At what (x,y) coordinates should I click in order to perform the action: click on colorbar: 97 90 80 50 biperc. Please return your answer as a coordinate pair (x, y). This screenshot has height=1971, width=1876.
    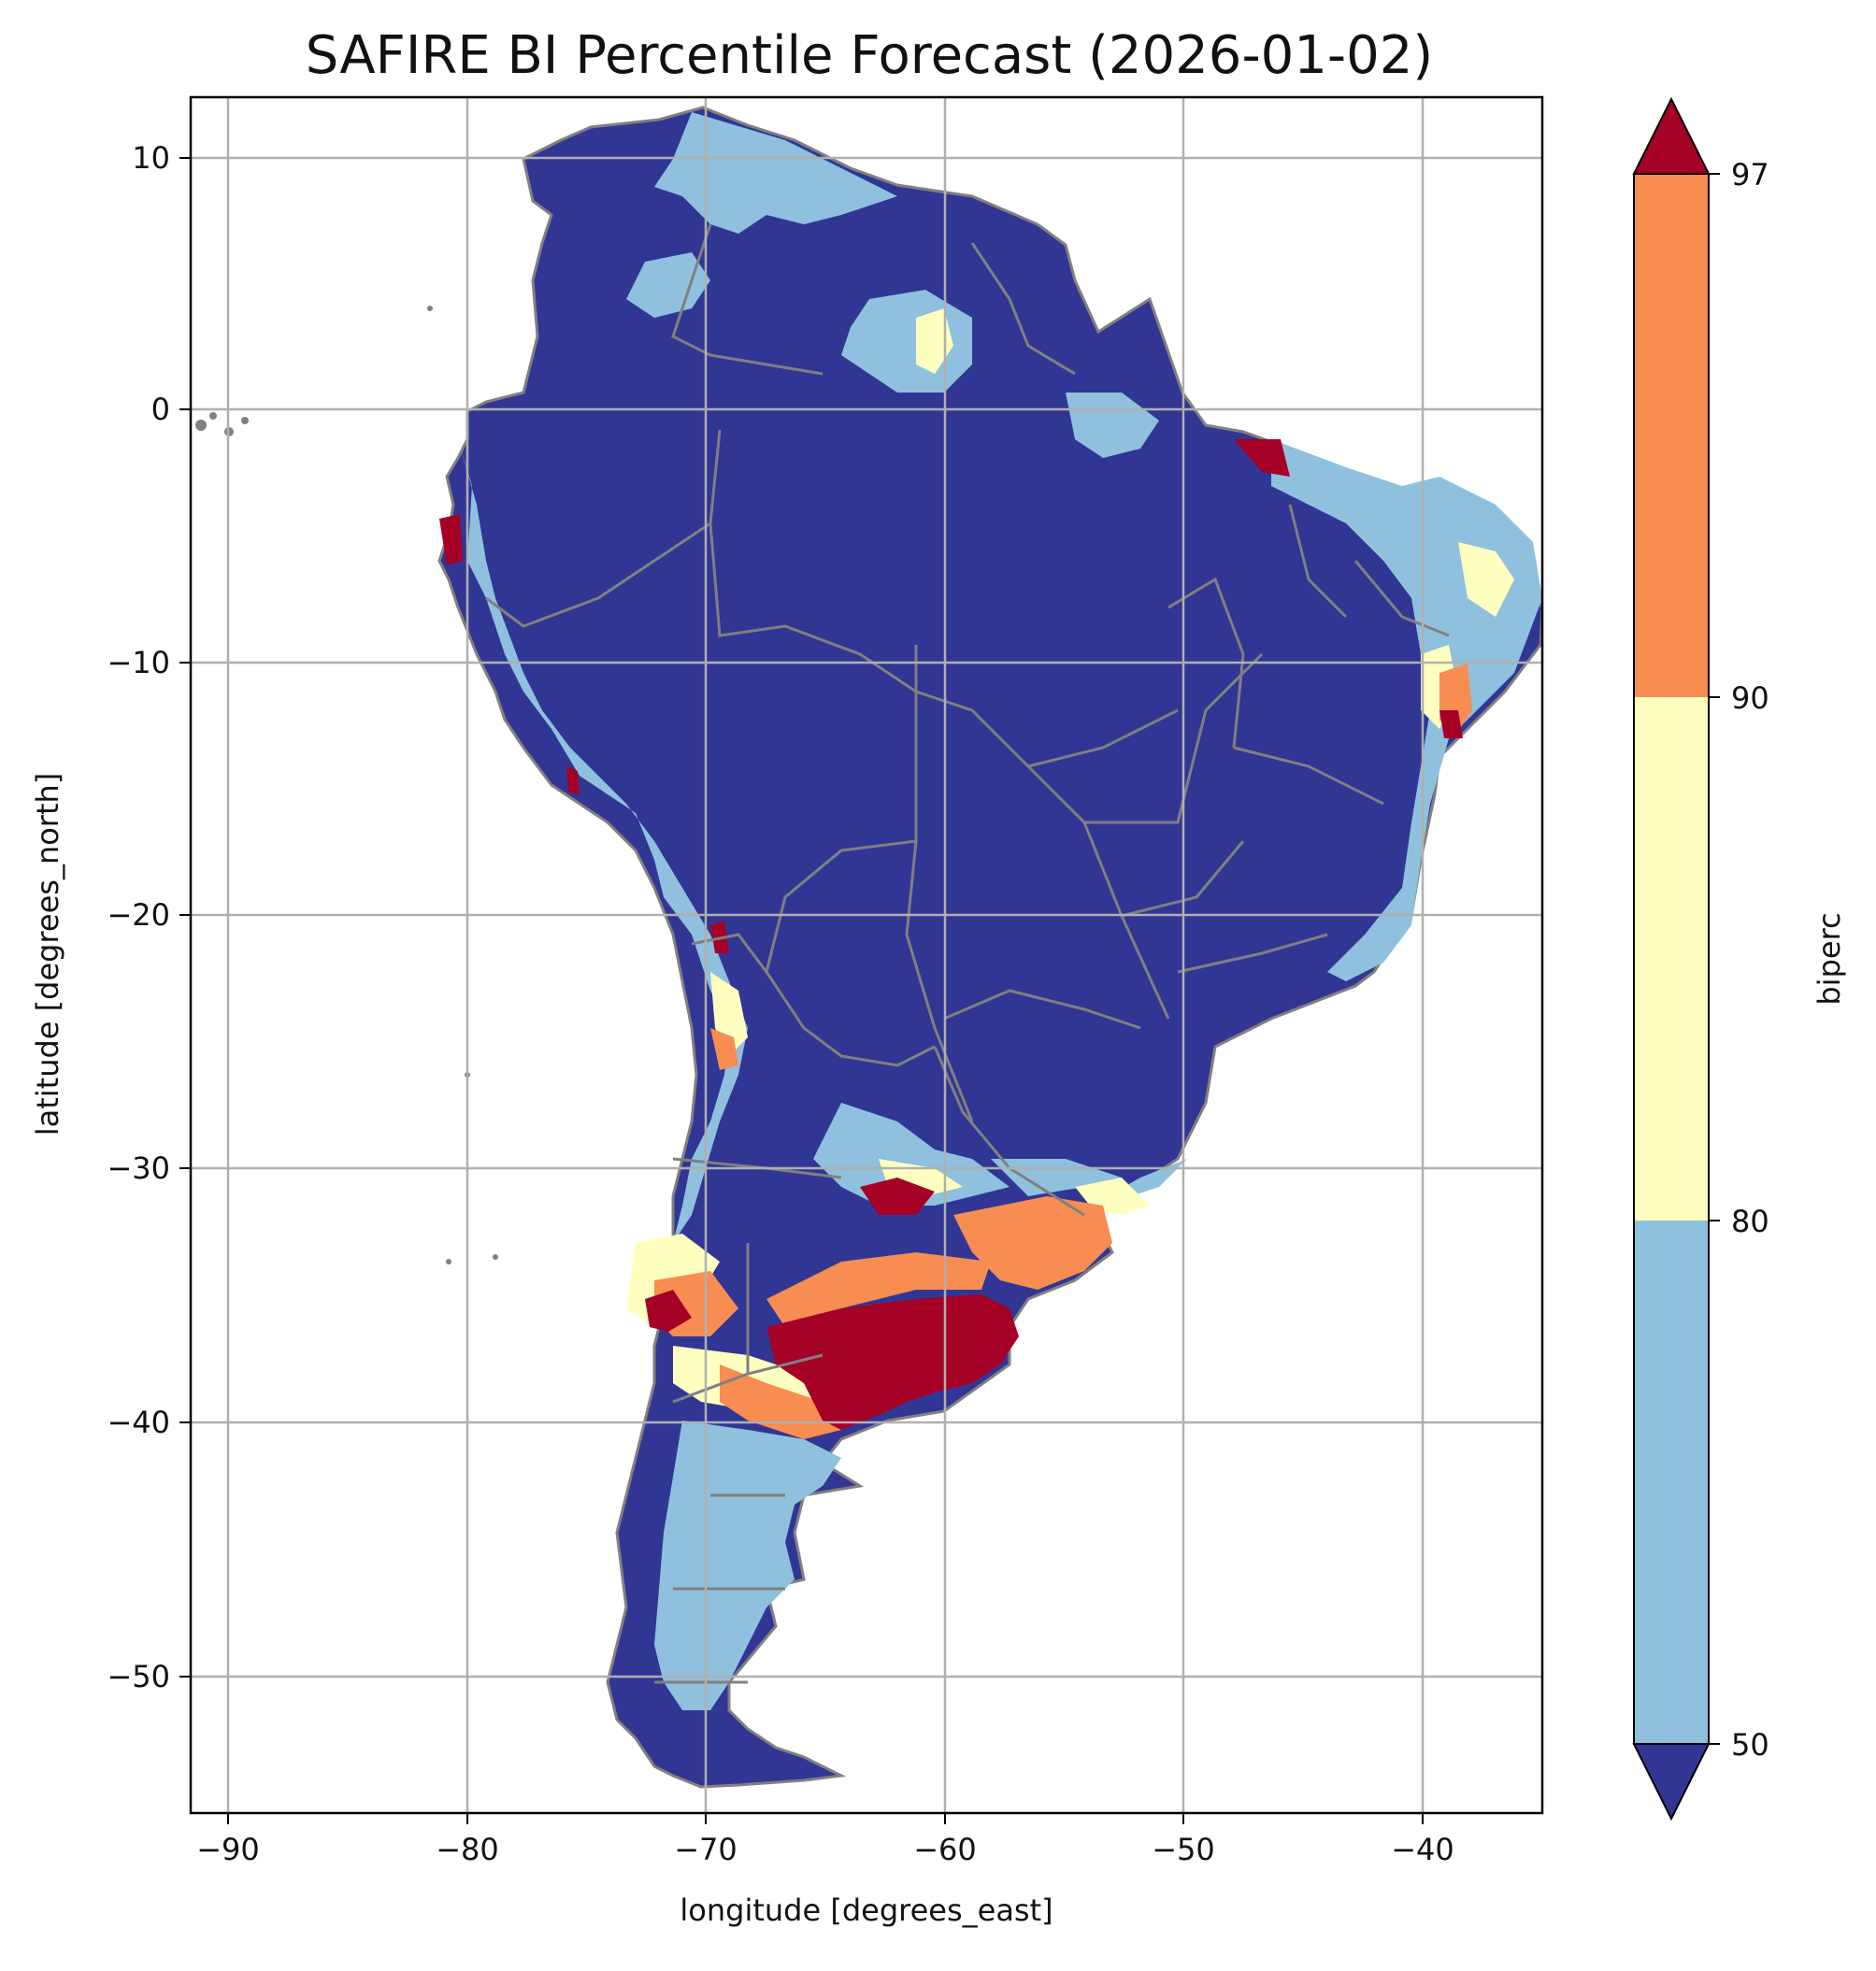
    Looking at the image, I should click on (1740, 958).